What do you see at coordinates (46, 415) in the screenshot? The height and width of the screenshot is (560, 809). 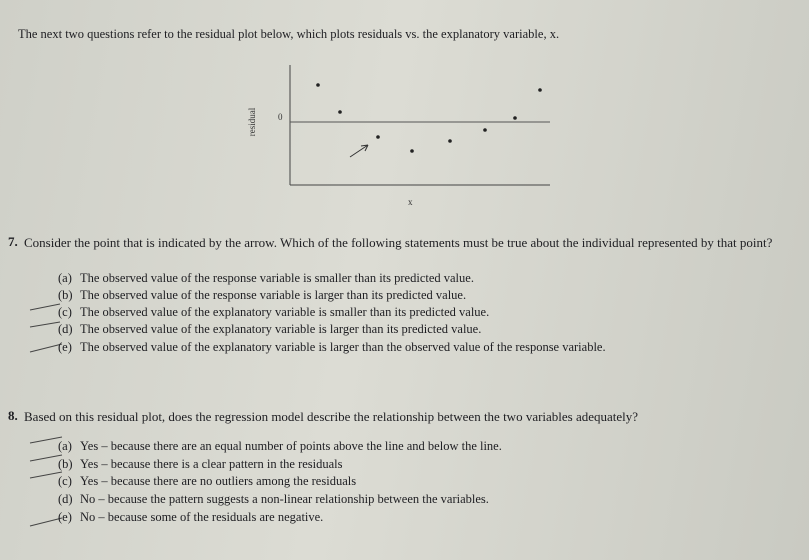 I see `pen-marks` at bounding box center [46, 415].